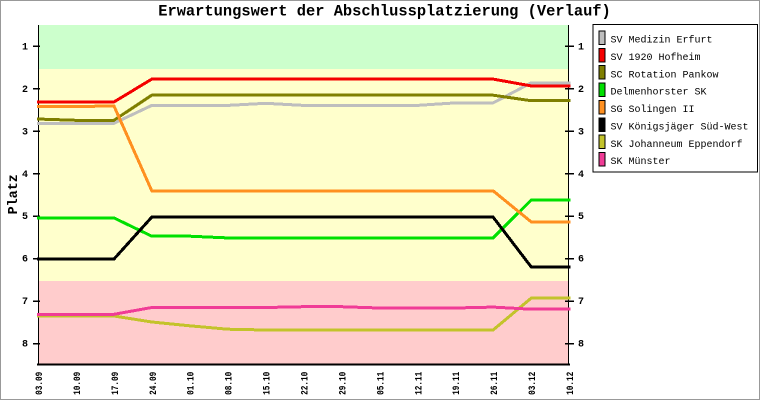 The height and width of the screenshot is (405, 760). What do you see at coordinates (662, 41) in the screenshot?
I see `svg-text: SV Medizin Erfurt` at bounding box center [662, 41].